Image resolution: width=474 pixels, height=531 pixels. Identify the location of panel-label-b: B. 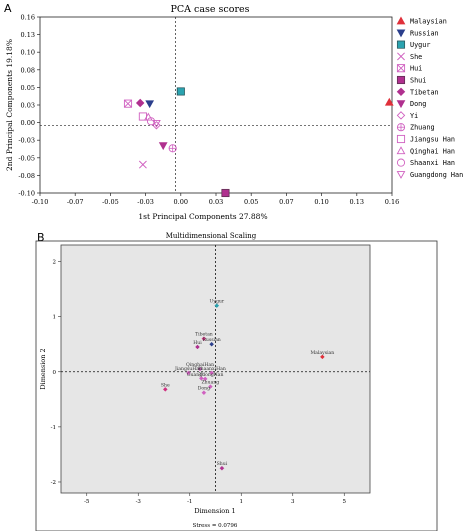
(41, 237).